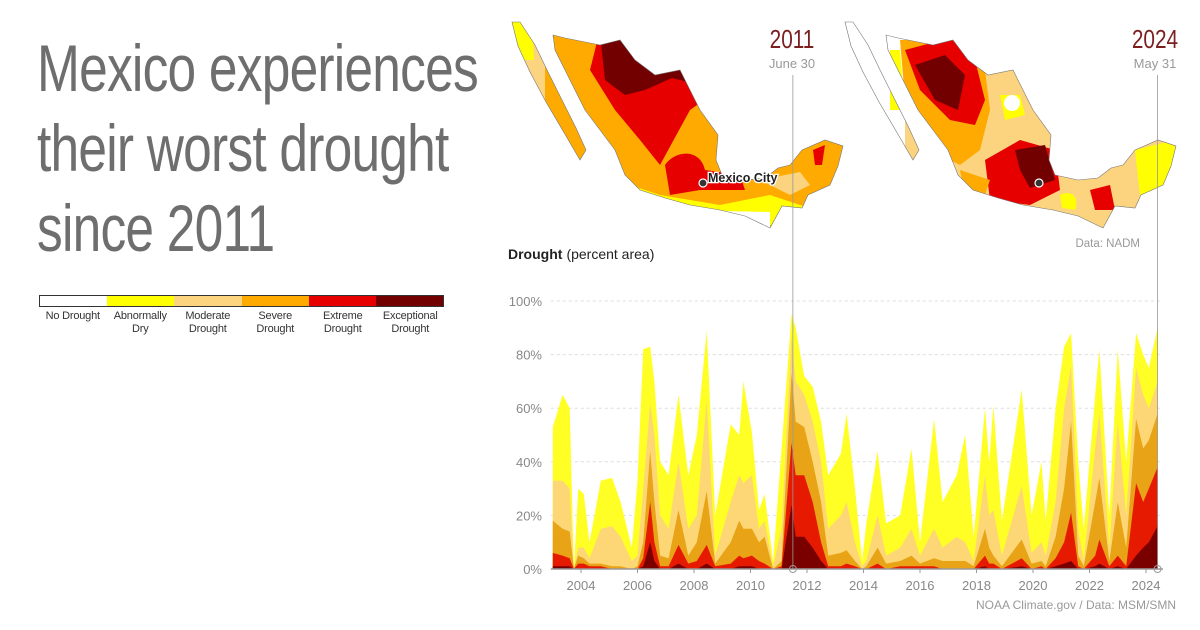 Image resolution: width=1200 pixels, height=630 pixels. I want to click on legend-swatch-d2, so click(275, 301).